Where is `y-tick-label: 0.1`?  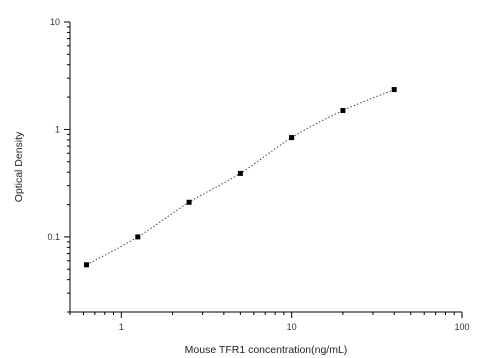
y-tick-label: 0.1 is located at coordinates (53, 237).